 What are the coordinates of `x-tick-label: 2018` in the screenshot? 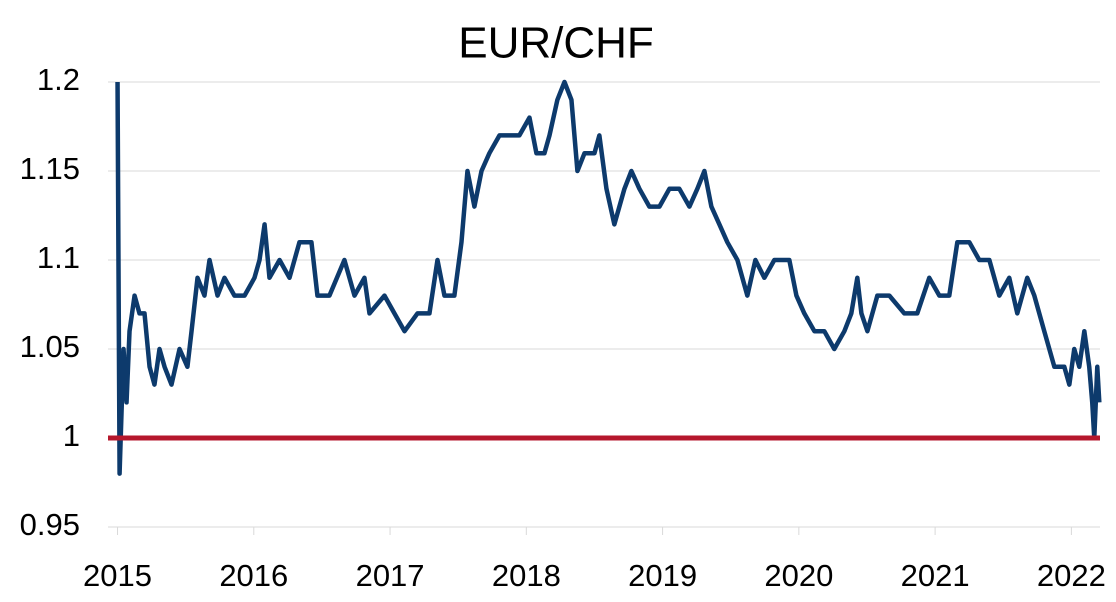 It's located at (526, 575).